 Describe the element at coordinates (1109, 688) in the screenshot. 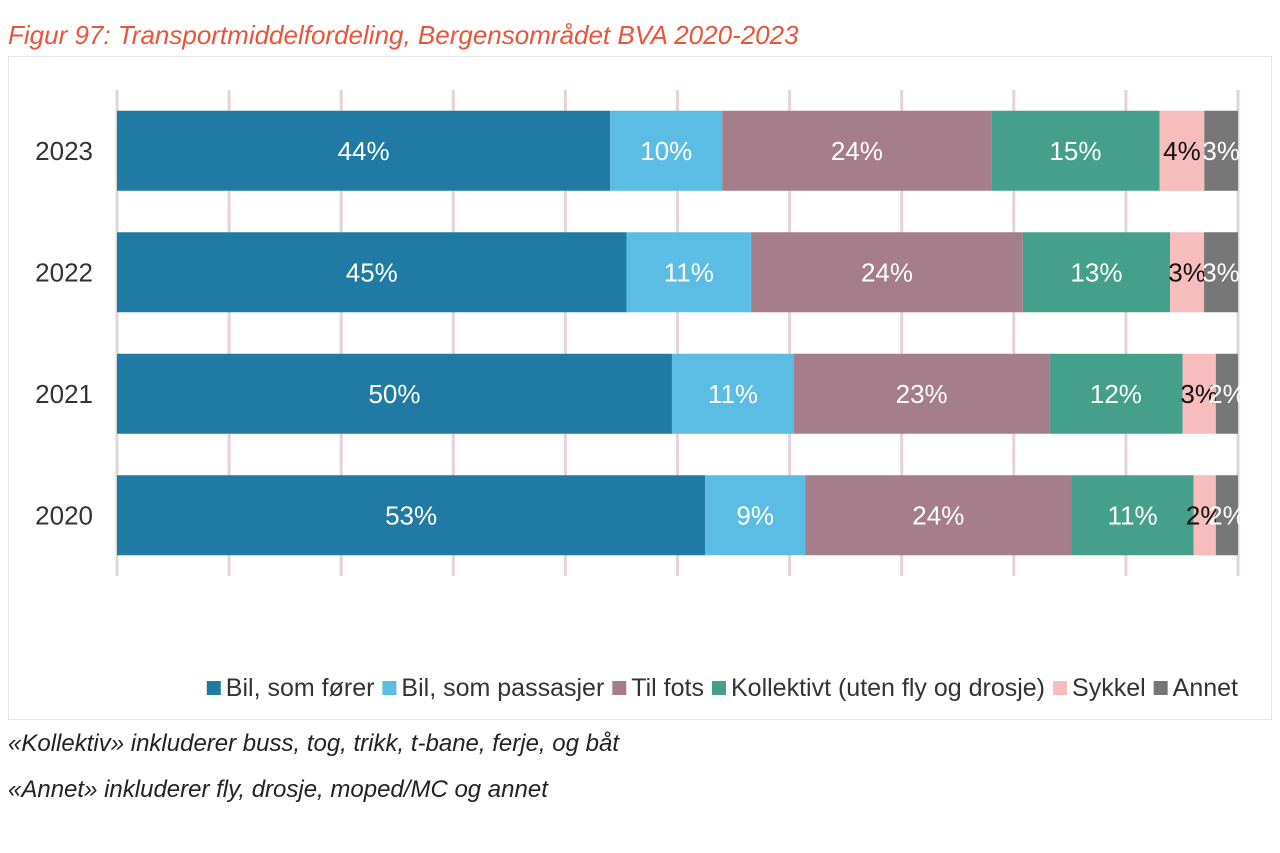

I see `legend-label: Sykkel` at that location.